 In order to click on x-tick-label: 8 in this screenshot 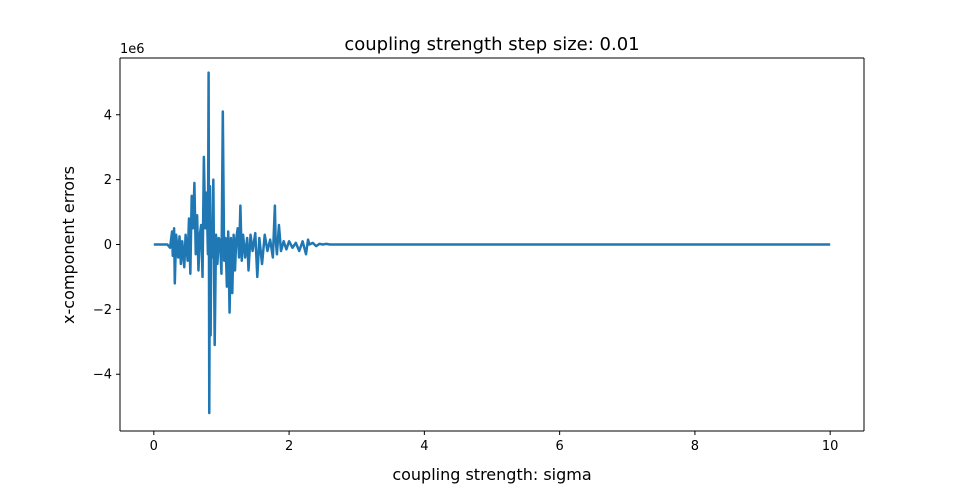, I will do `click(695, 446)`.